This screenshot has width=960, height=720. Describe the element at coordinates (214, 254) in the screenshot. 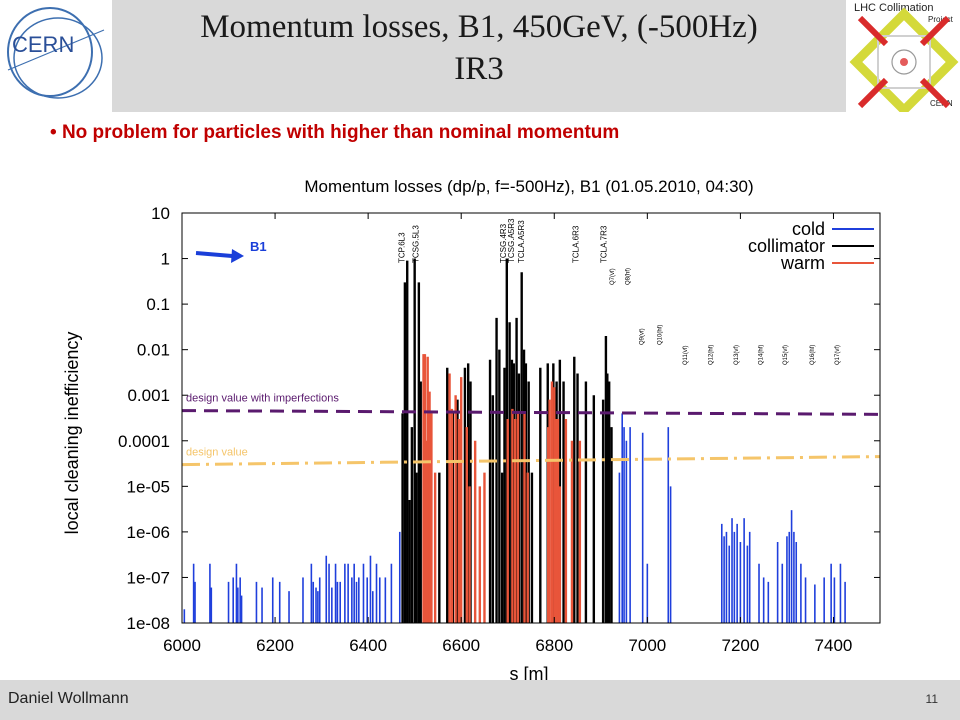

I see `beam-arrow-icon` at that location.